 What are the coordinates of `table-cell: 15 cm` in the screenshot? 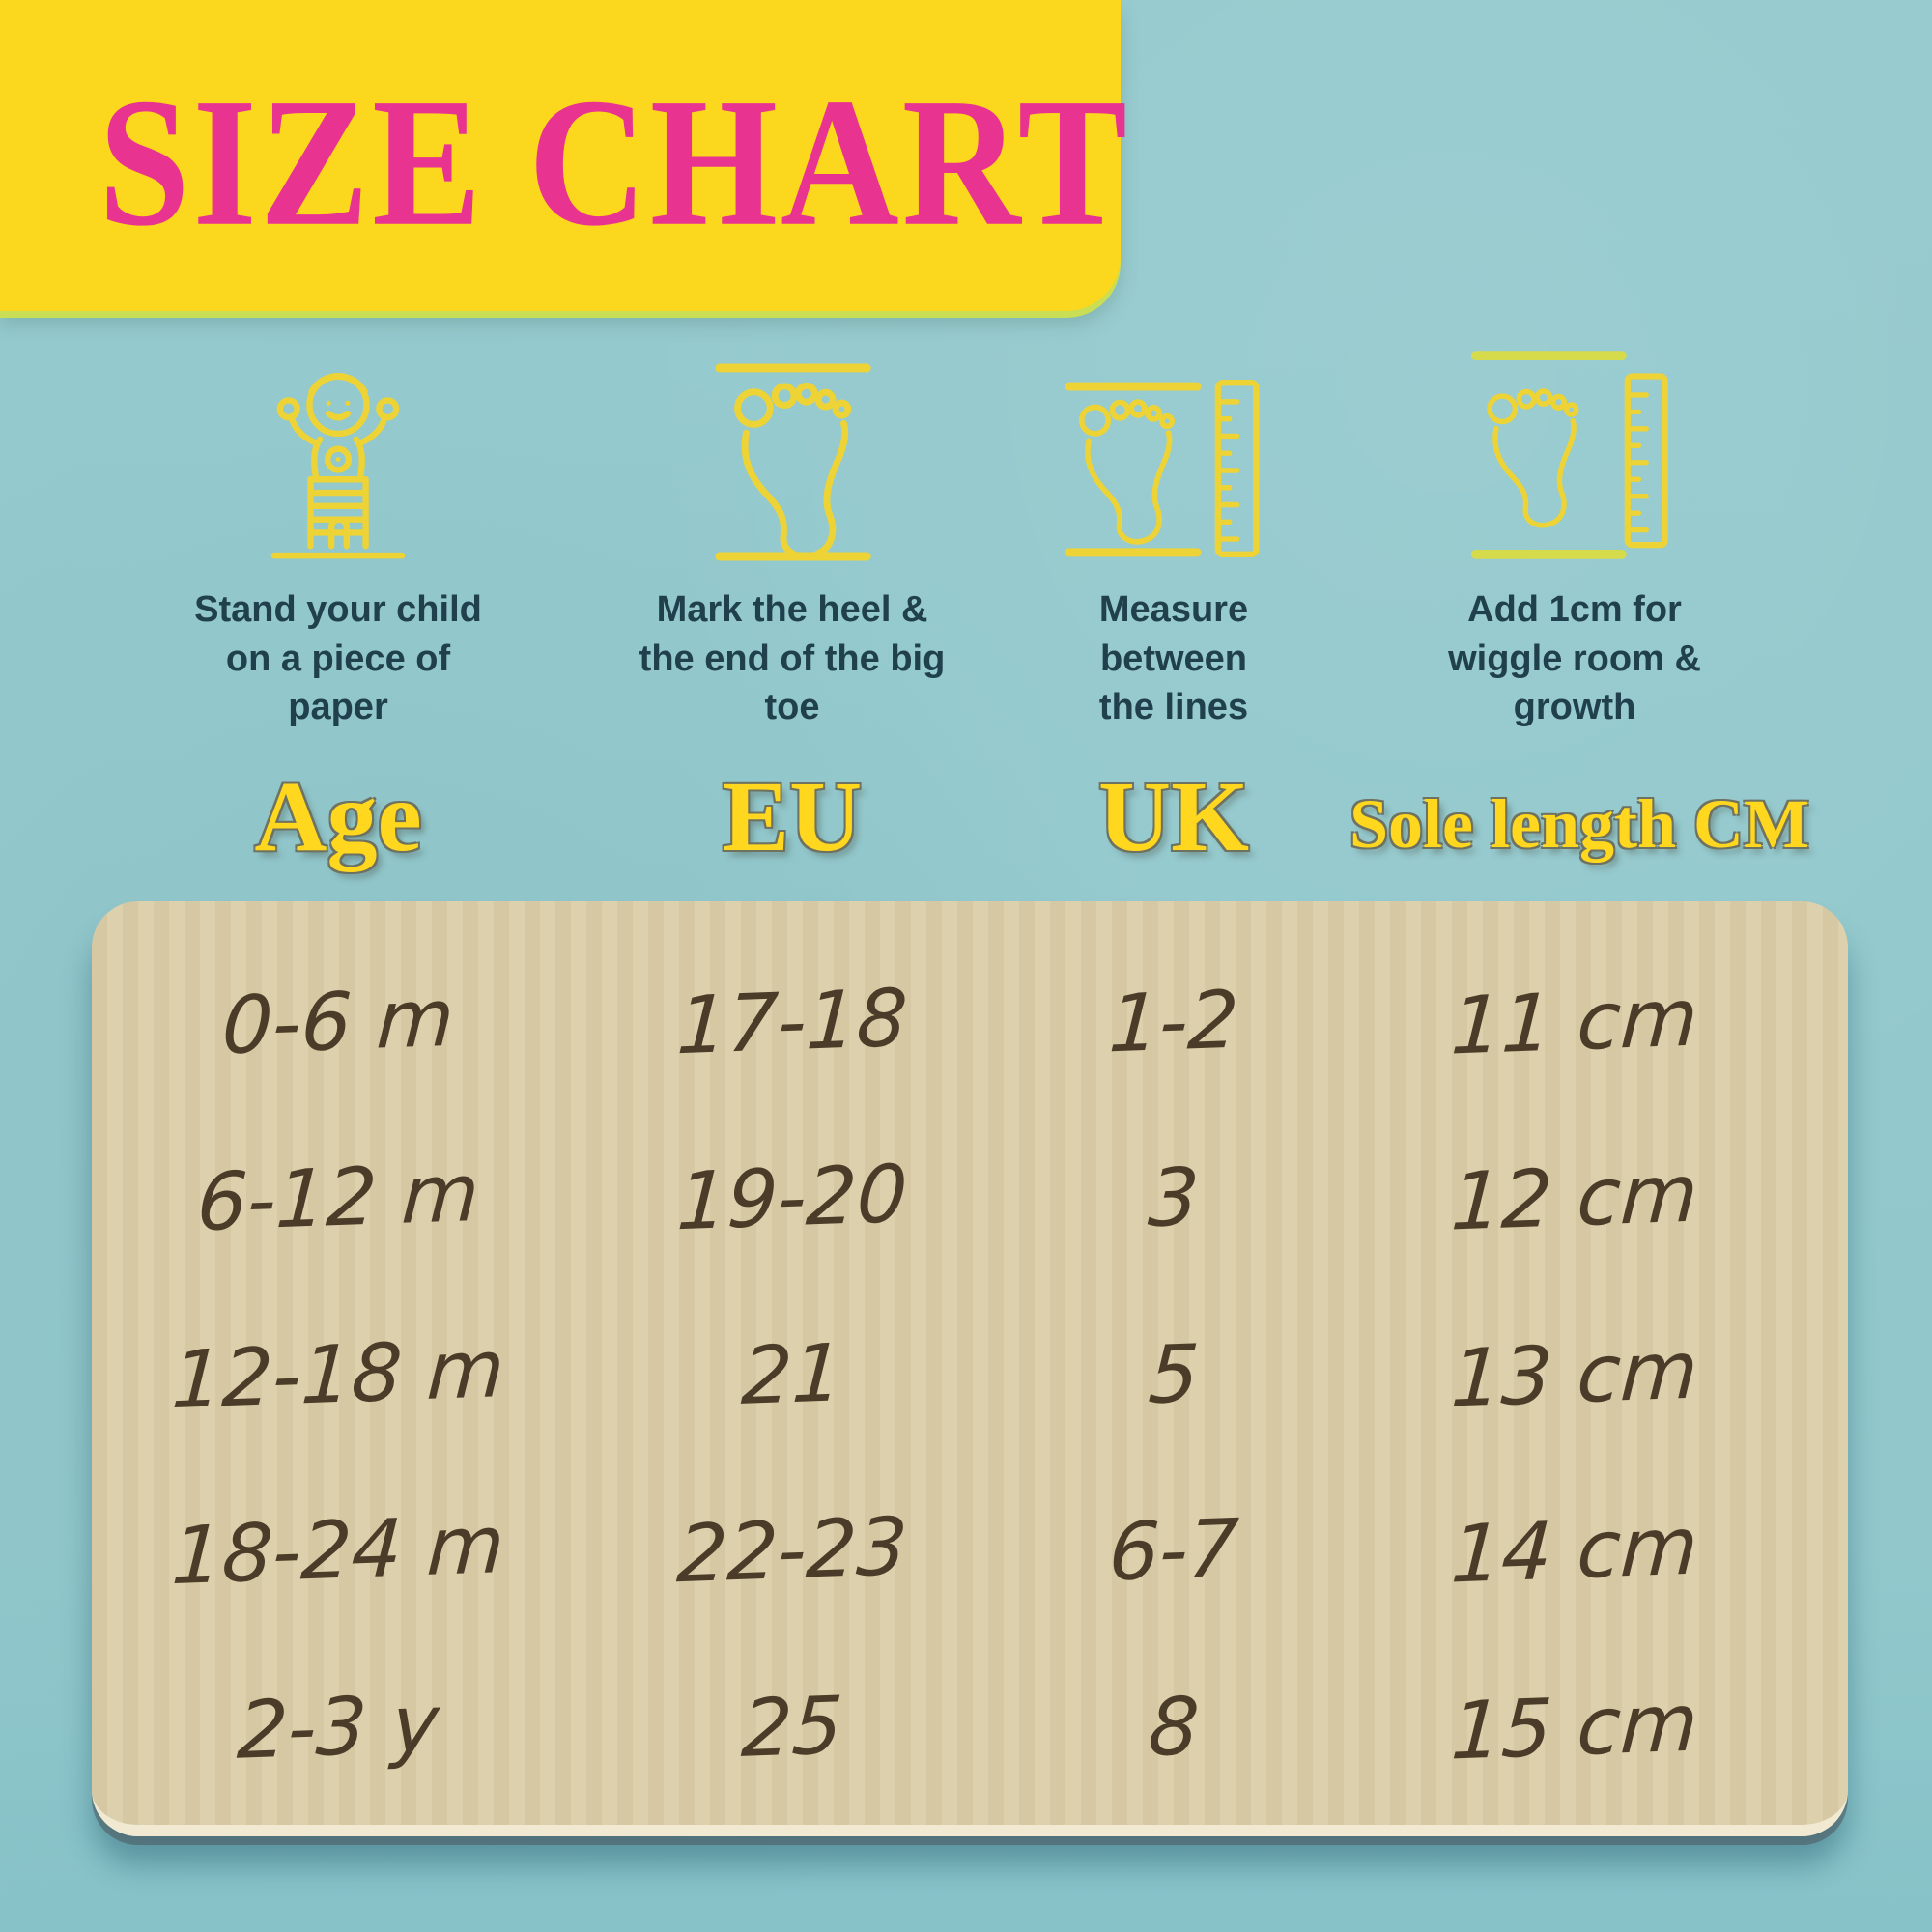 It's located at (1574, 1727).